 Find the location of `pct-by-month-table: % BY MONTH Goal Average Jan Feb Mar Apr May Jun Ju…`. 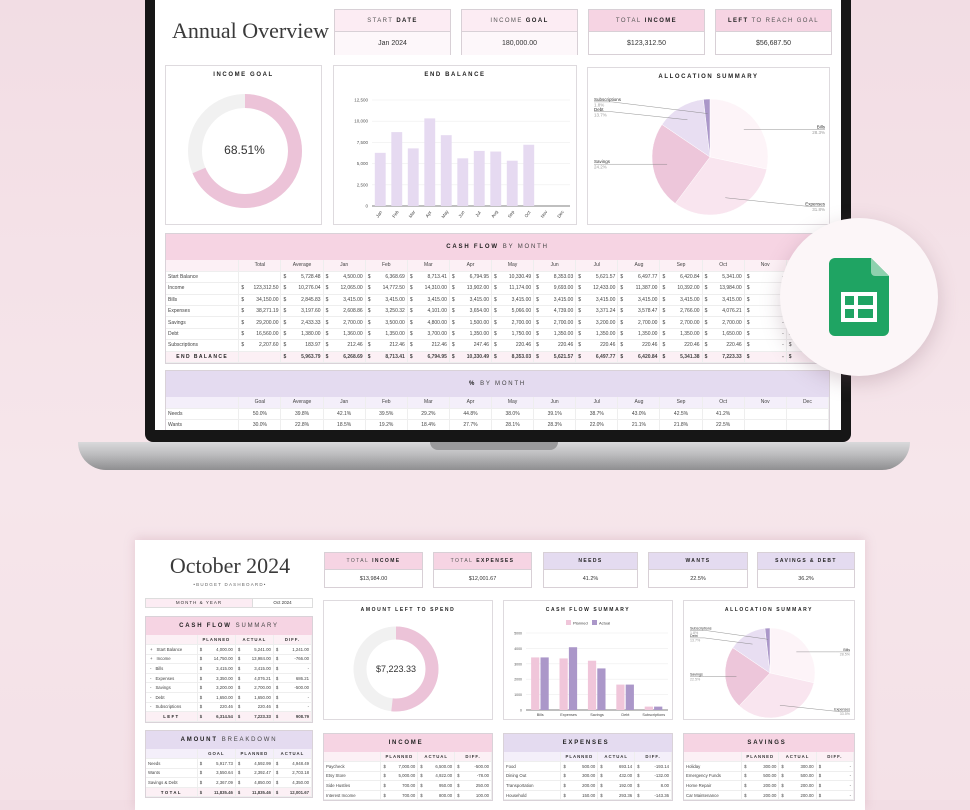

pct-by-month-table: % BY MONTH Goal Average Jan Feb Mar Apr May Jun Ju… is located at coordinates (497, 400).